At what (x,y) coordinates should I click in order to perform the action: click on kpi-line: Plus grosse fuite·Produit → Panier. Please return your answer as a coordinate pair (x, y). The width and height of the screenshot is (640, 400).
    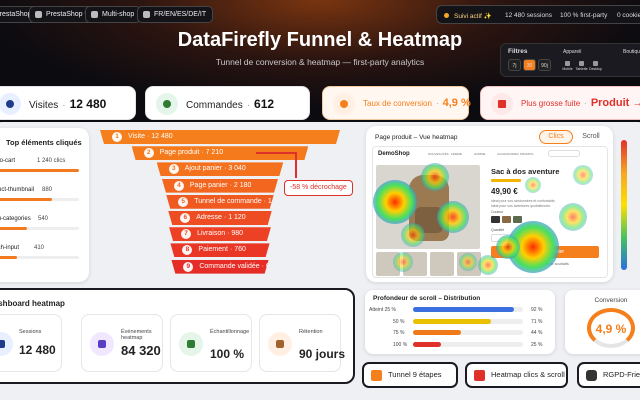
    Looking at the image, I should click on (580, 103).